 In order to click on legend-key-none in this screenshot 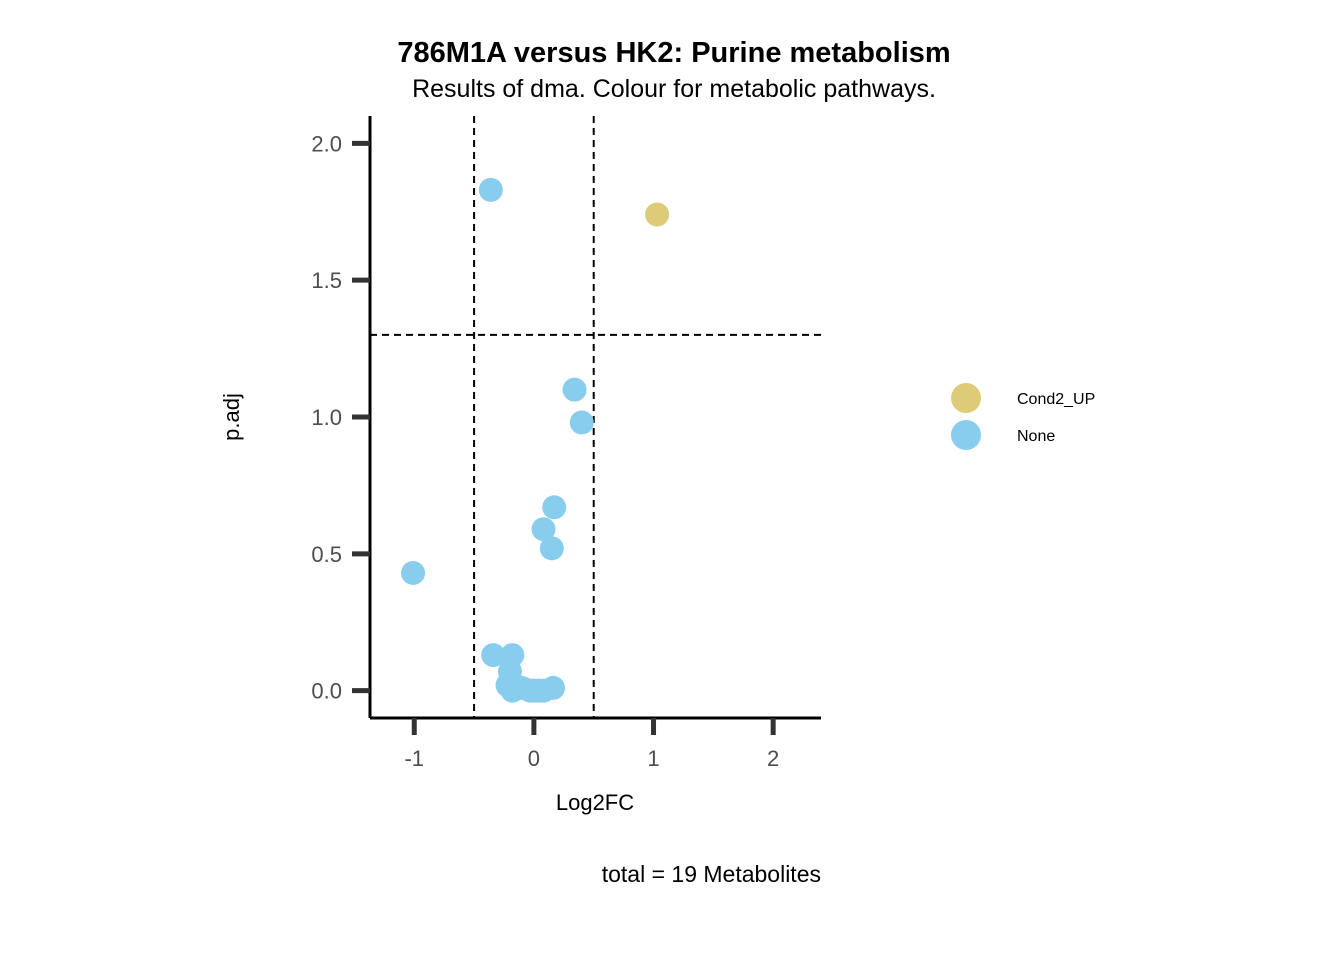, I will do `click(966, 435)`.